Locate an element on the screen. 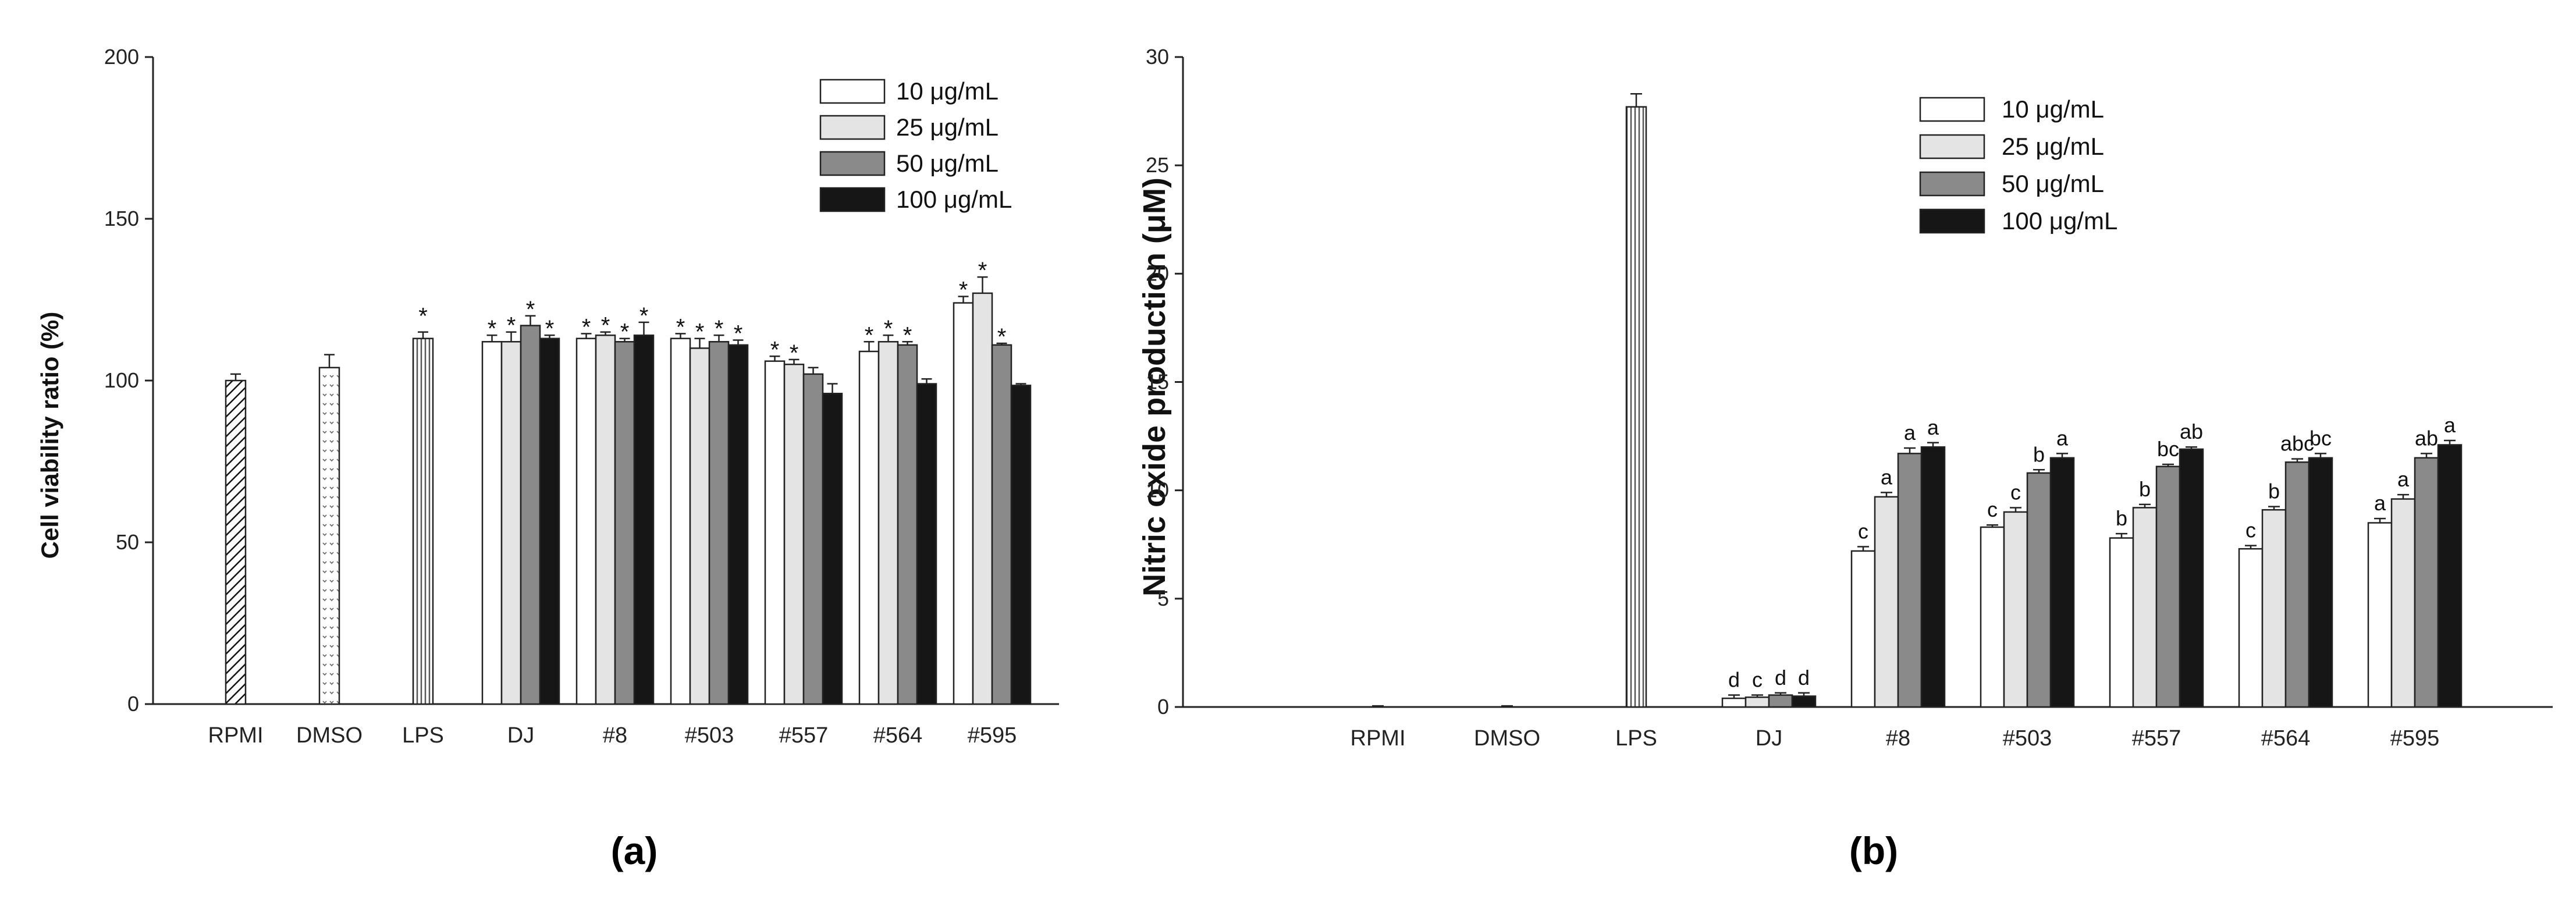  x-tick-label: DJ is located at coordinates (520, 735).